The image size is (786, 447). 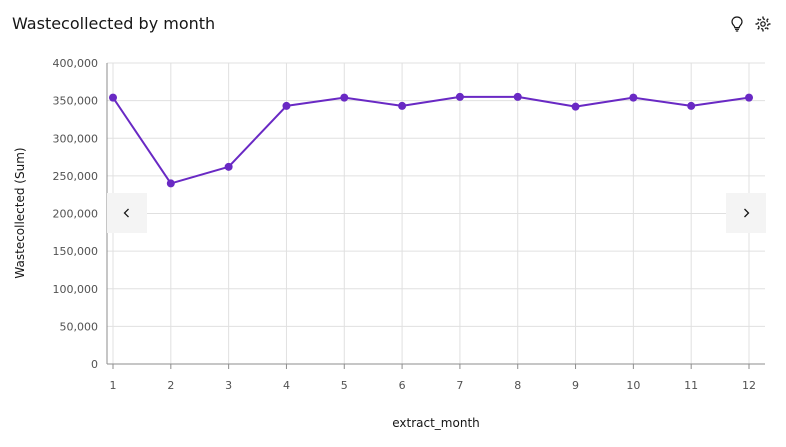 What do you see at coordinates (20, 213) in the screenshot?
I see `y-axis-title: Wastecollected (Sum)` at bounding box center [20, 213].